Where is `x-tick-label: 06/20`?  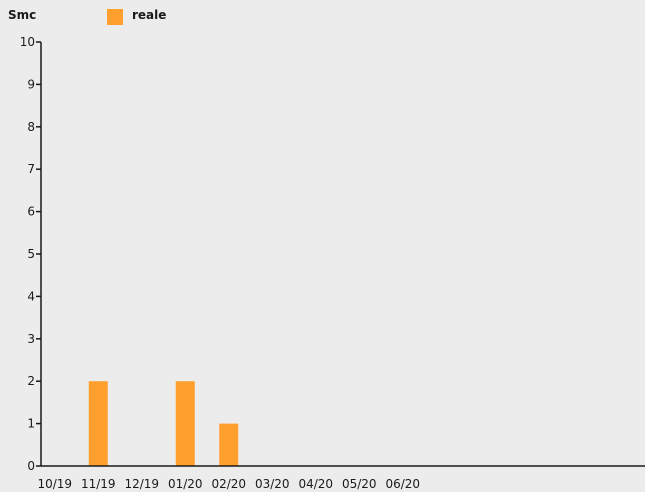 x-tick-label: 06/20 is located at coordinates (402, 484).